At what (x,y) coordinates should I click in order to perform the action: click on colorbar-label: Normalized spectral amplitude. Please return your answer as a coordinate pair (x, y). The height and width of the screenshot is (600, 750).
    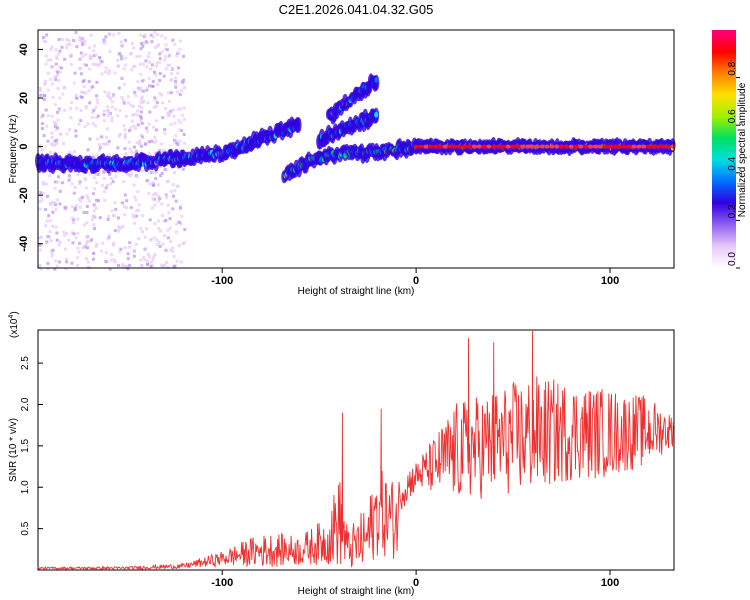
    Looking at the image, I should click on (742, 149).